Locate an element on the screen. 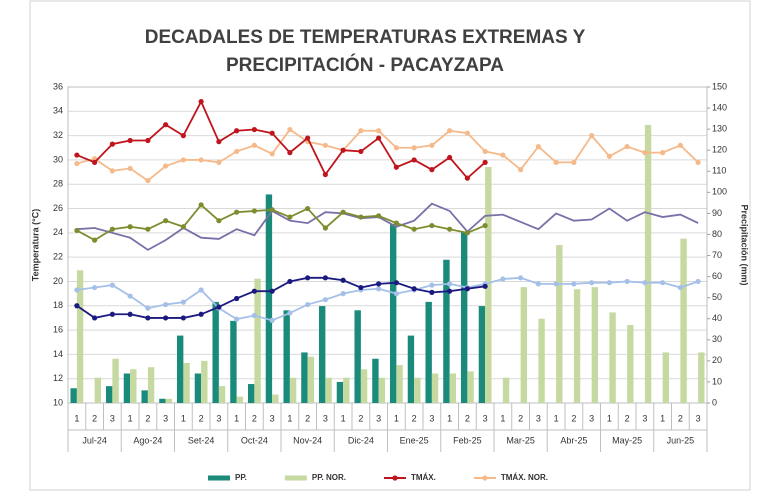 Image resolution: width=772 pixels, height=491 pixels. y2-tick-label: 50 is located at coordinates (717, 297).